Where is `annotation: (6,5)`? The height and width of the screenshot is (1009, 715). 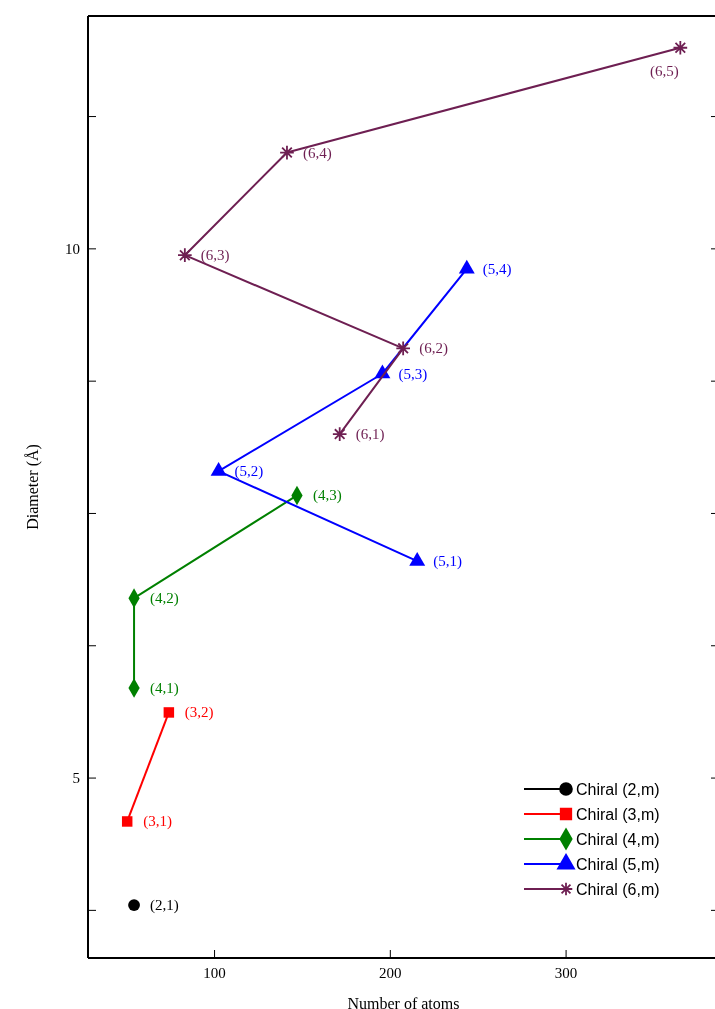 annotation: (6,5) is located at coordinates (664, 71).